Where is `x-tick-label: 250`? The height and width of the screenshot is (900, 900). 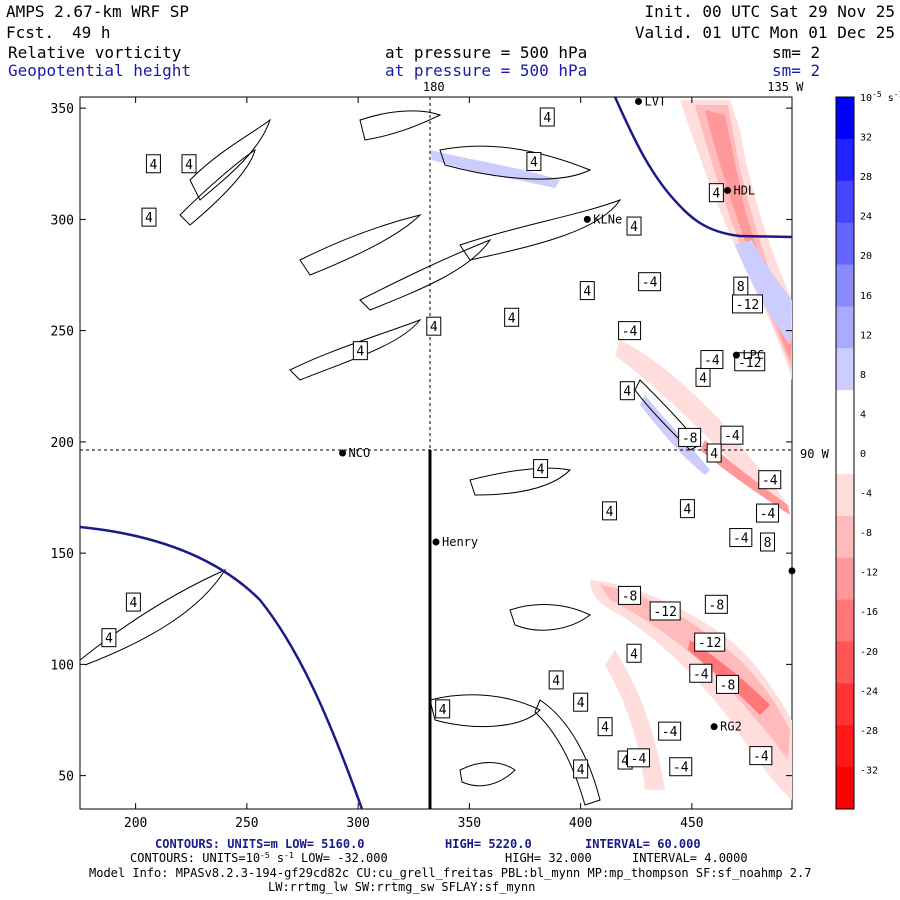 x-tick-label: 250 is located at coordinates (246, 823).